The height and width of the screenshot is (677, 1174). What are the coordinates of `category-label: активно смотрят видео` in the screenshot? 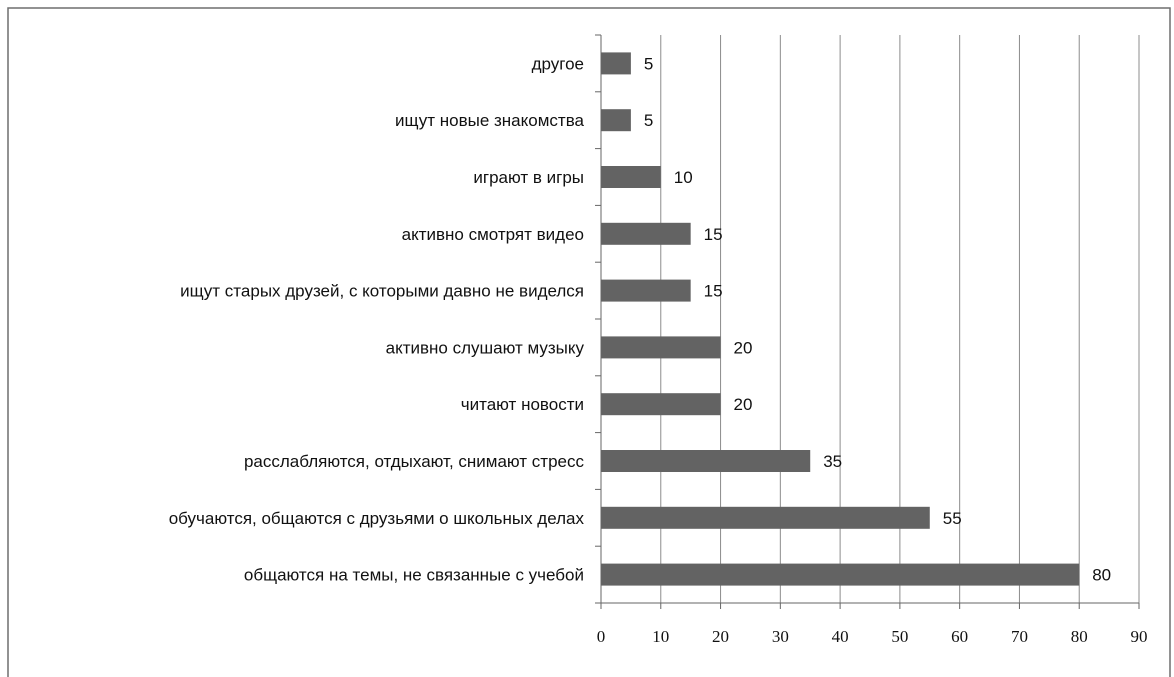 It's located at (493, 234).